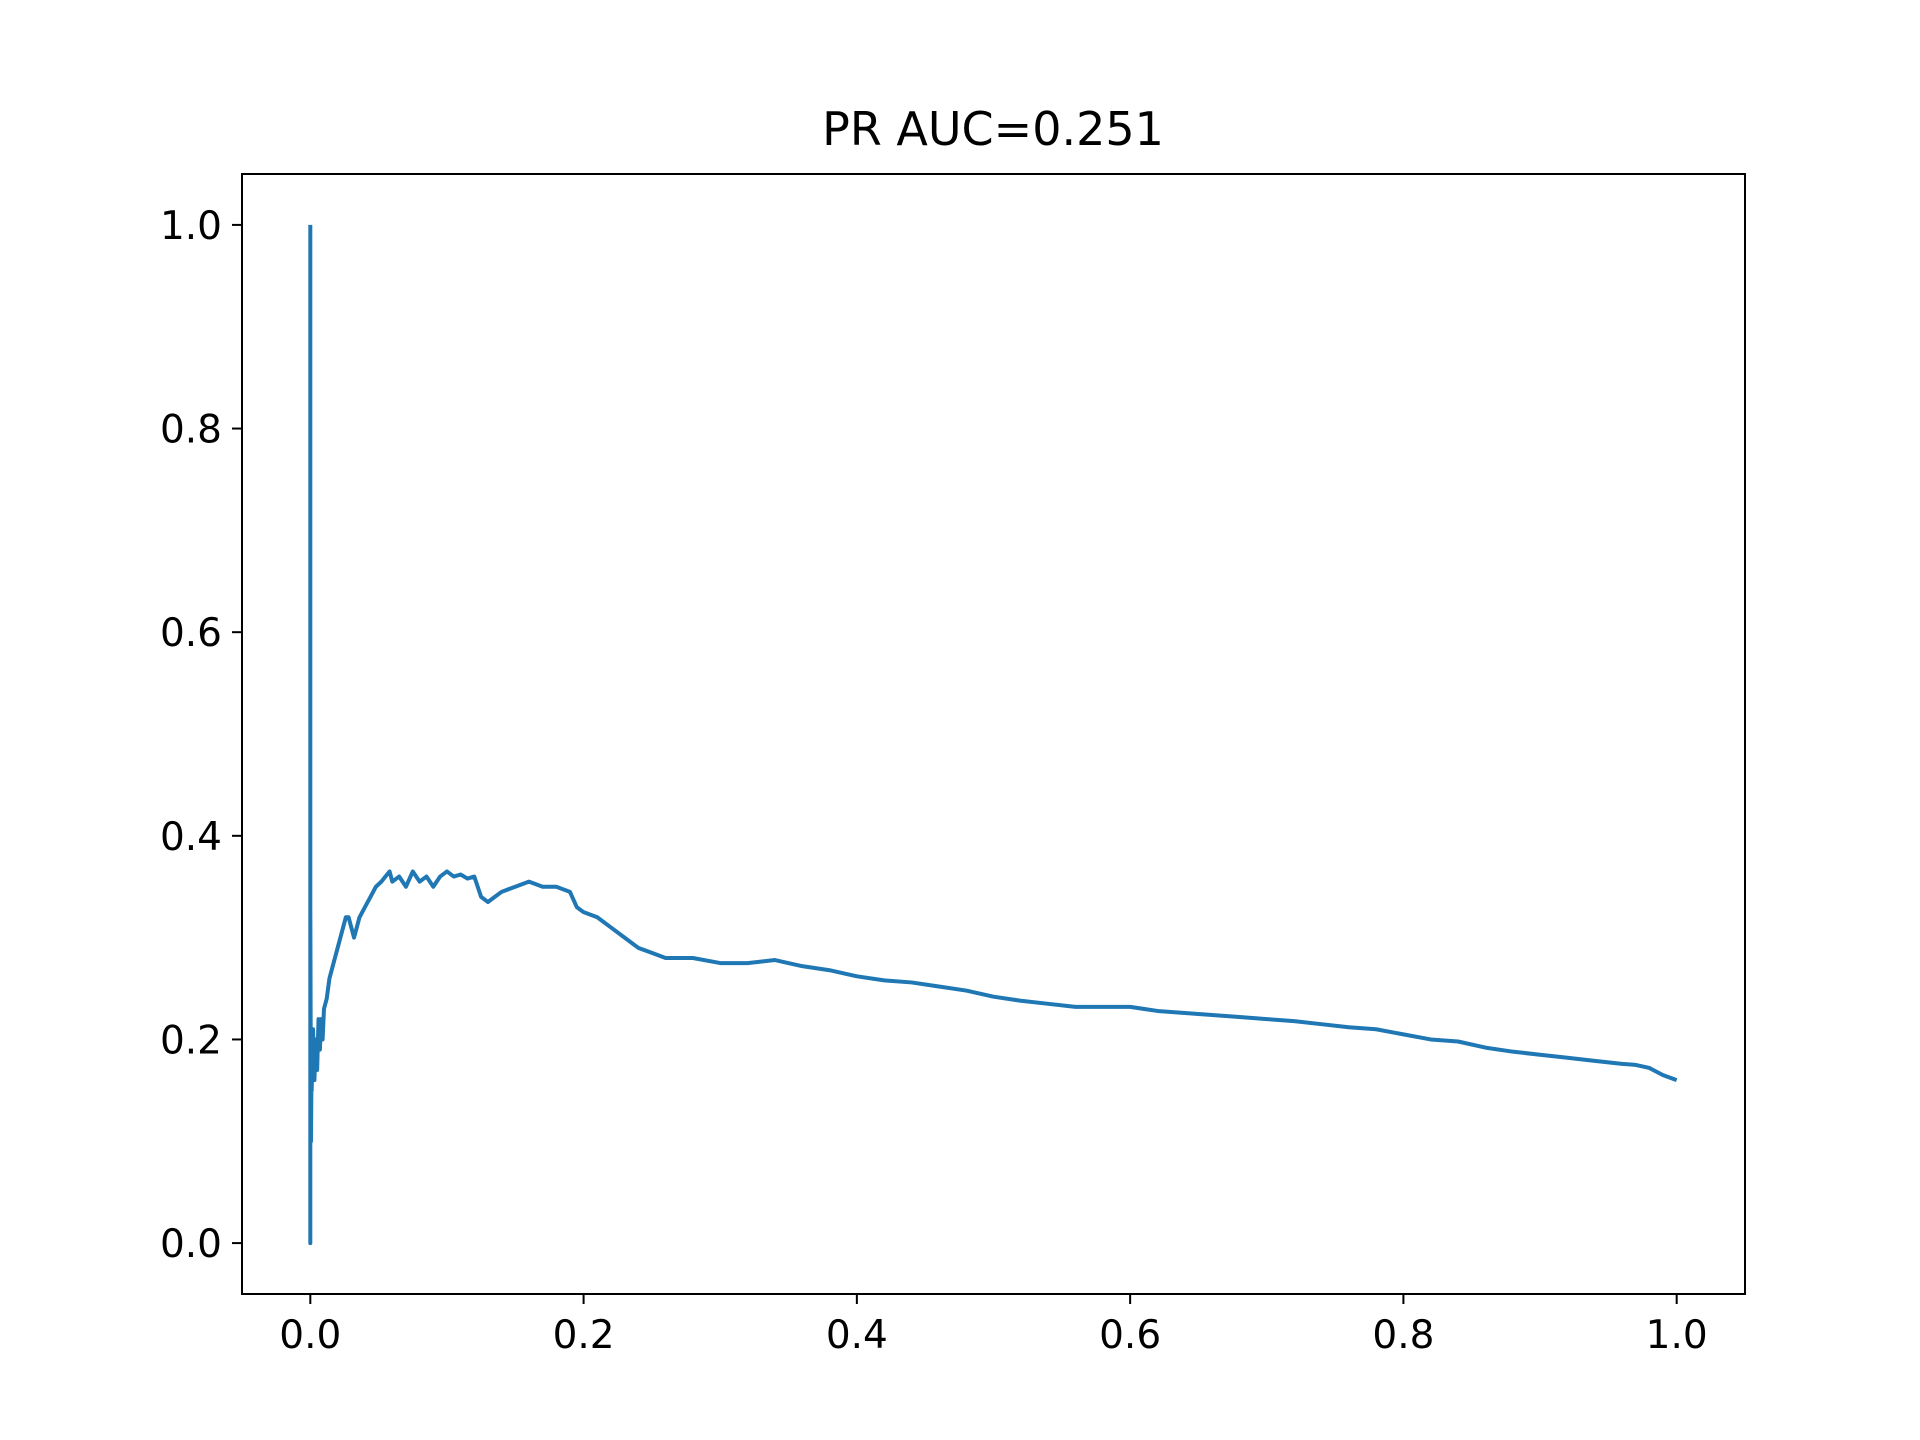 Image resolution: width=1920 pixels, height=1440 pixels. What do you see at coordinates (1677, 1335) in the screenshot?
I see `x-tick-label: 1.0` at bounding box center [1677, 1335].